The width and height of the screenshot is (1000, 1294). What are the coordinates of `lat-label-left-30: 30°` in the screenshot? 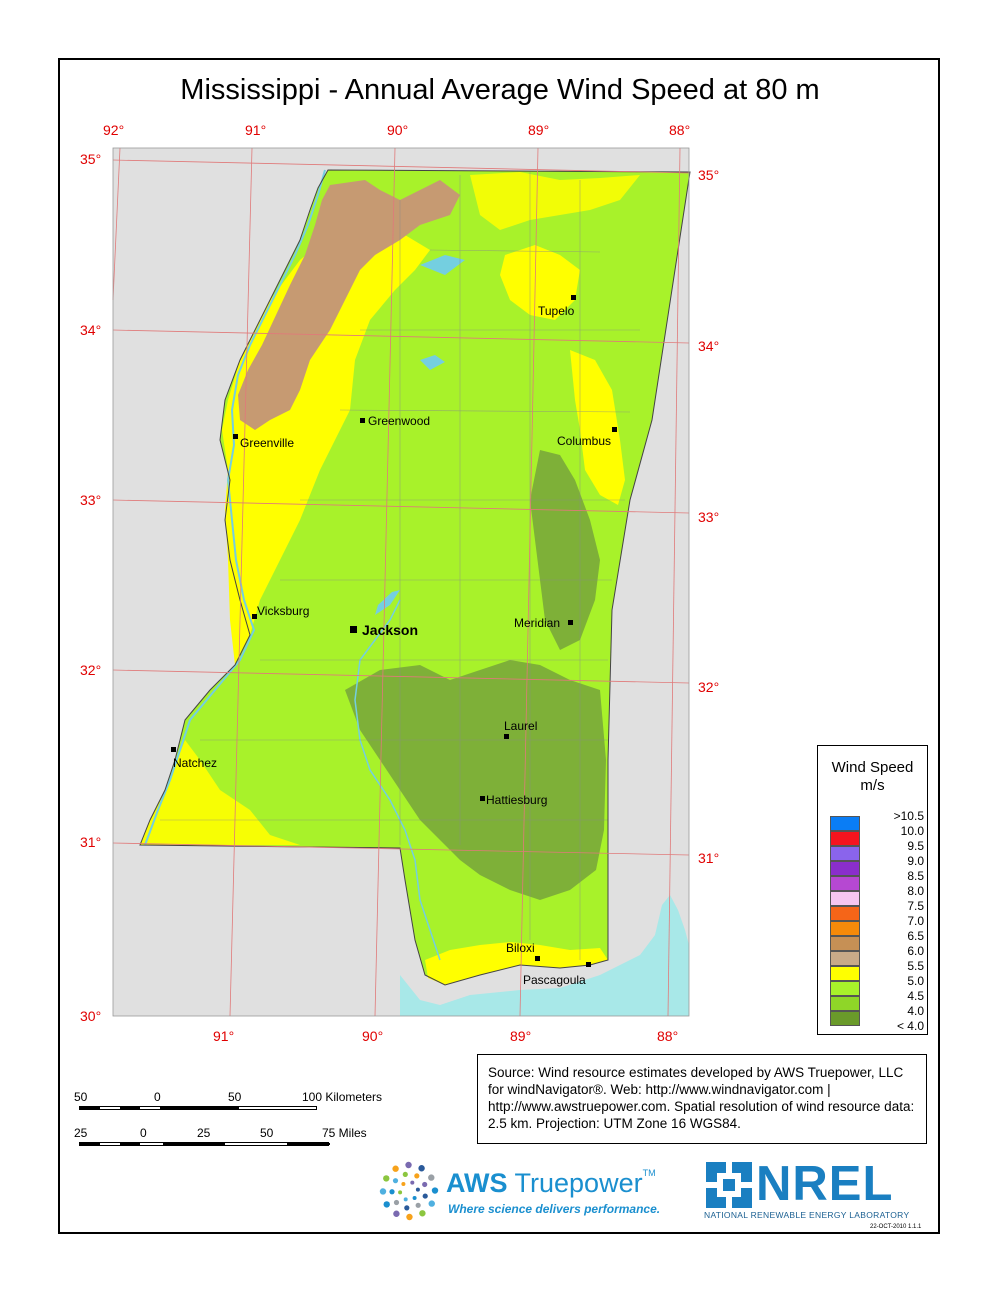 It's located at (91, 1016).